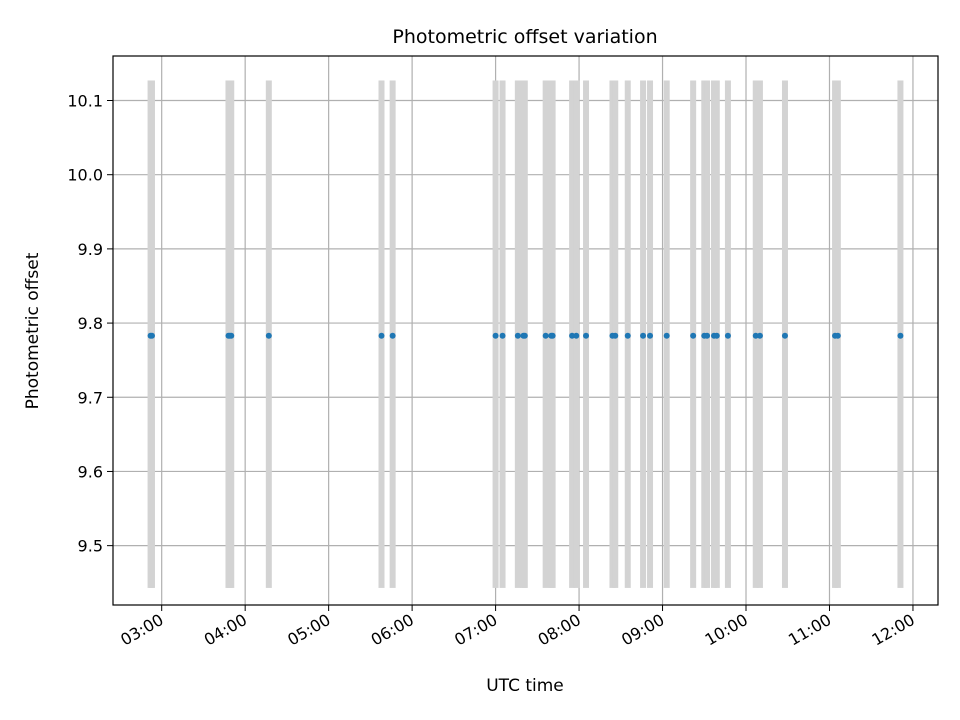 This screenshot has width=960, height=720. What do you see at coordinates (90, 546) in the screenshot?
I see `y-tick-label: 9.5` at bounding box center [90, 546].